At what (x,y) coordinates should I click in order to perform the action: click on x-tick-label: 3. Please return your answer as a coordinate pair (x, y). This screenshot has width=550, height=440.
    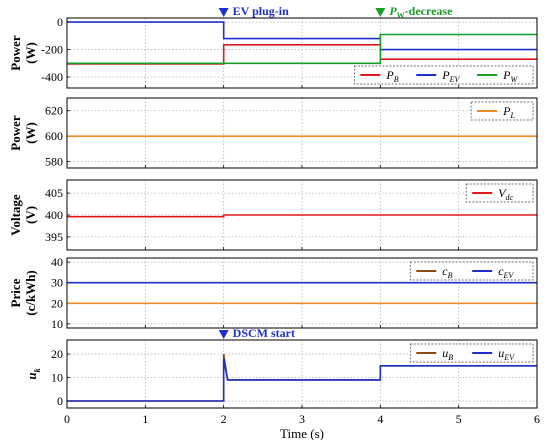
    Looking at the image, I should click on (302, 419).